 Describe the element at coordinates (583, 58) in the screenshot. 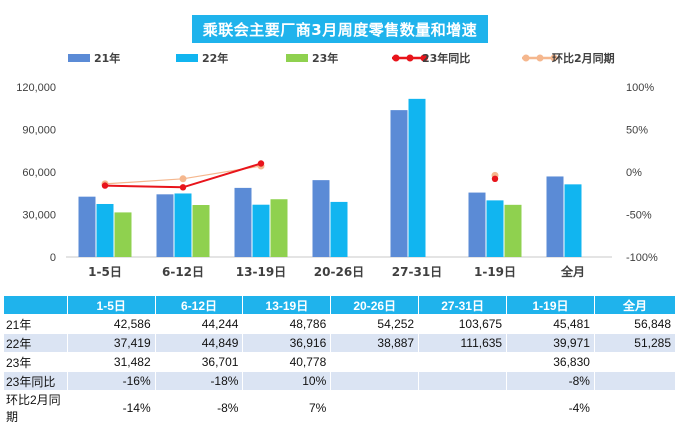

I see `legend-label: 环比2月同期` at that location.